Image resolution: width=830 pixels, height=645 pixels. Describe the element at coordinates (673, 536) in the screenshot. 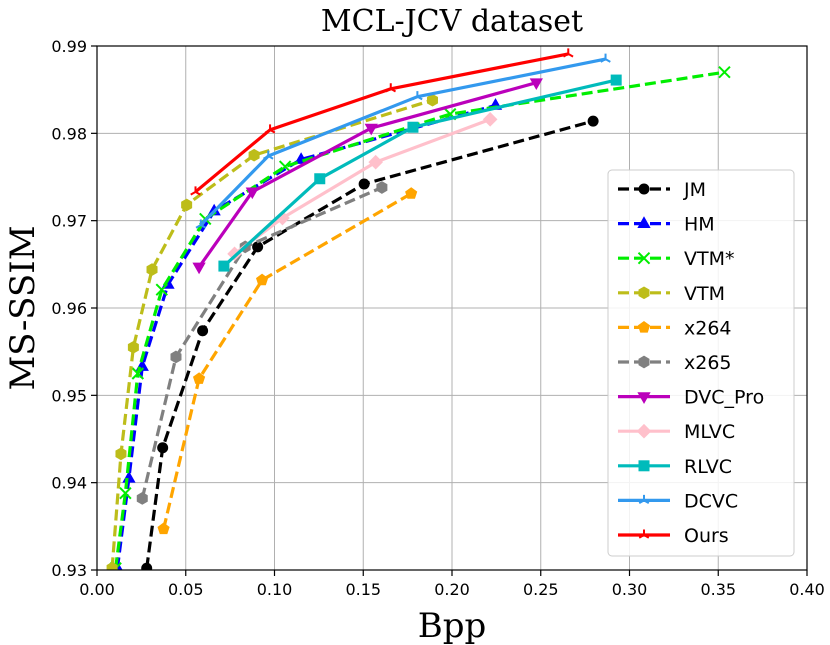

I see `legend-item-ours: Ours` at that location.